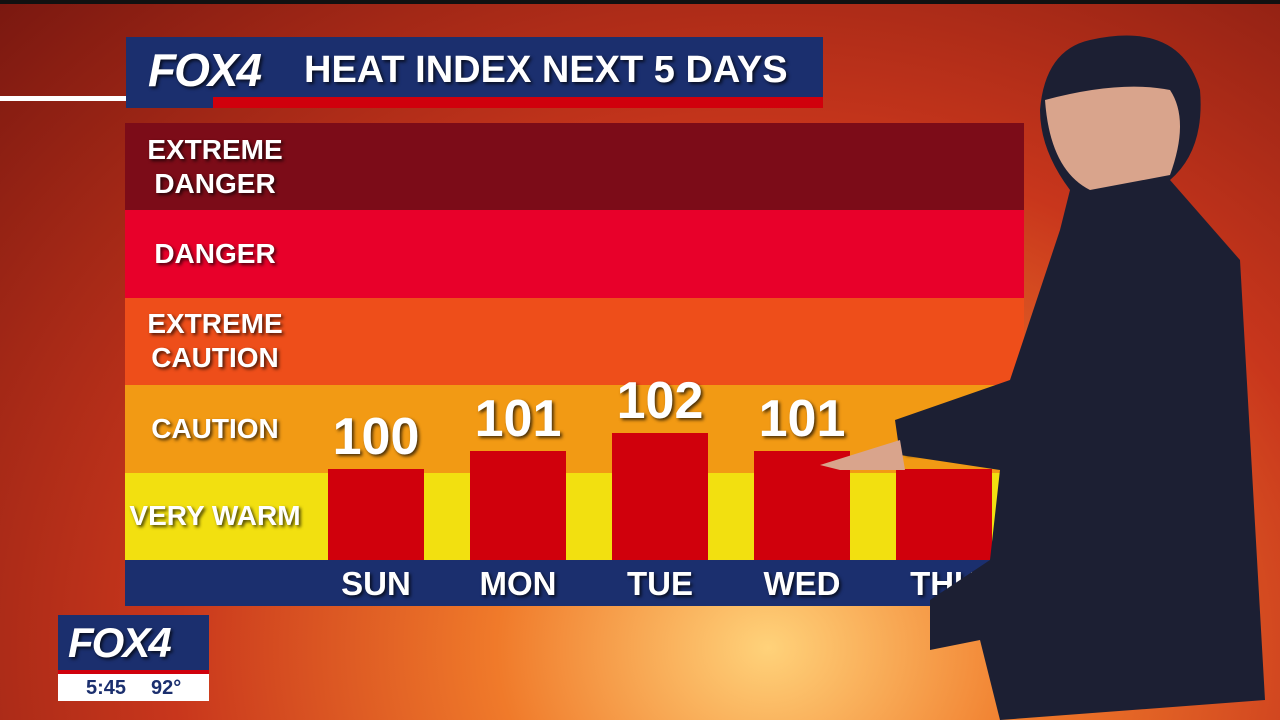  I want to click on band-label: EXTREME DANGER, so click(215, 166).